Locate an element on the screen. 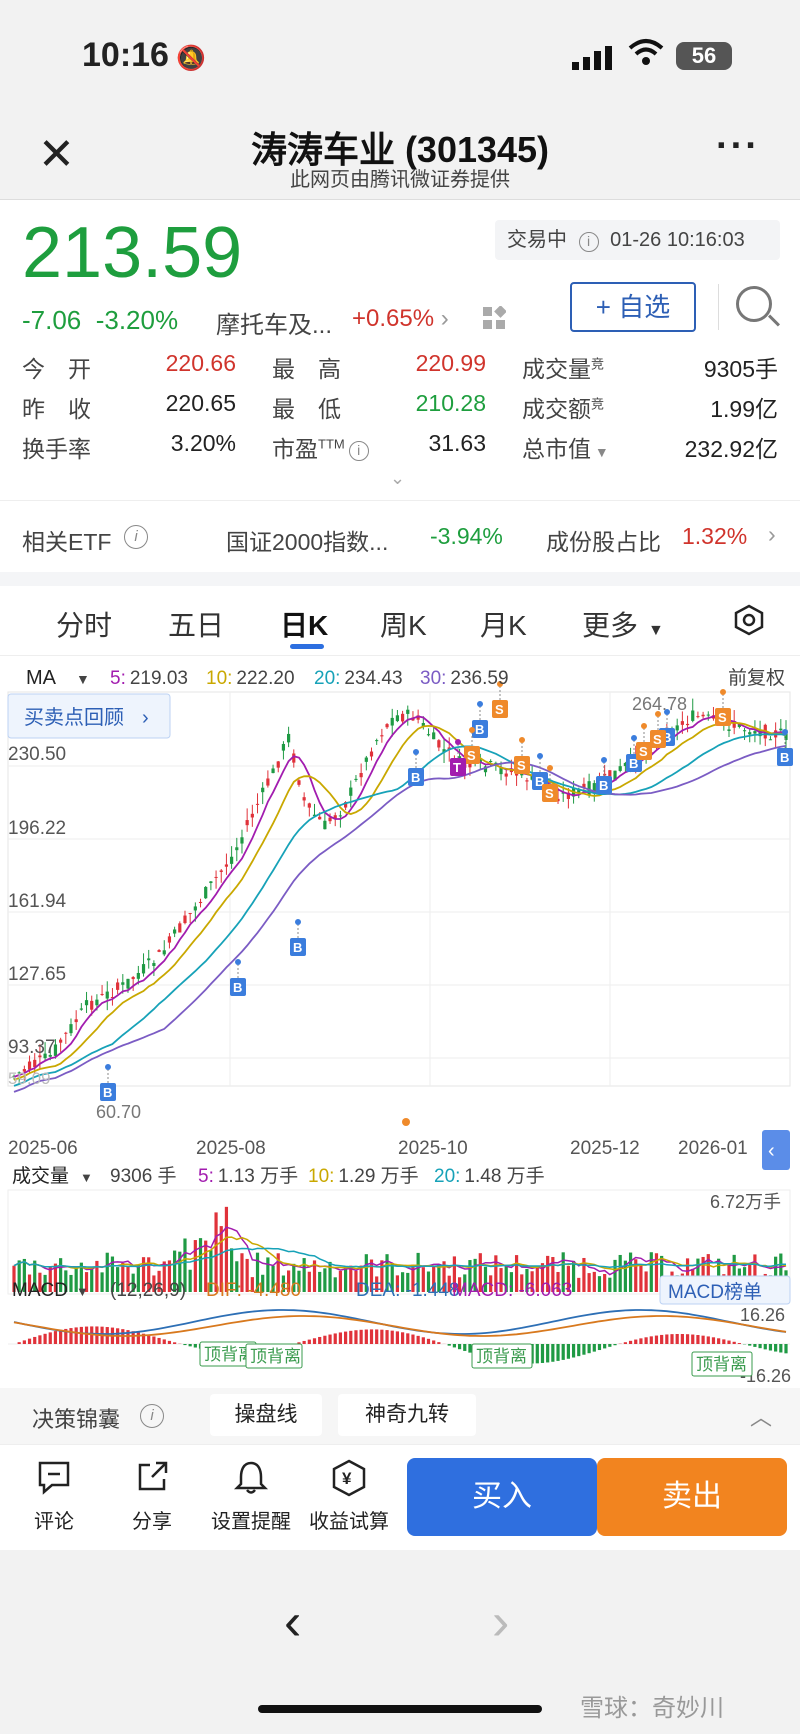  stat-value-market-cap: 232.92亿 is located at coordinates (731, 449).